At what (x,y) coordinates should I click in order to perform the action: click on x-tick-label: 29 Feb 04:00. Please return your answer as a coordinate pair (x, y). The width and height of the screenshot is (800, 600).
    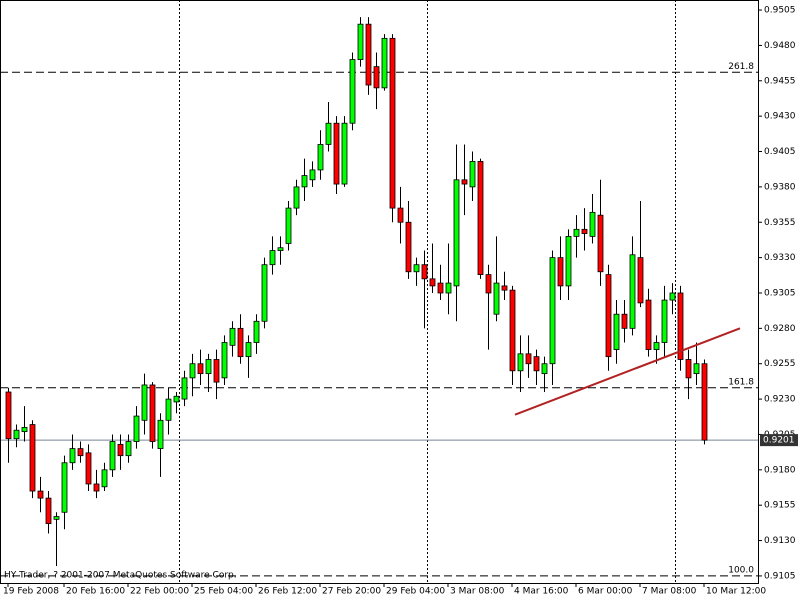
    Looking at the image, I should click on (415, 592).